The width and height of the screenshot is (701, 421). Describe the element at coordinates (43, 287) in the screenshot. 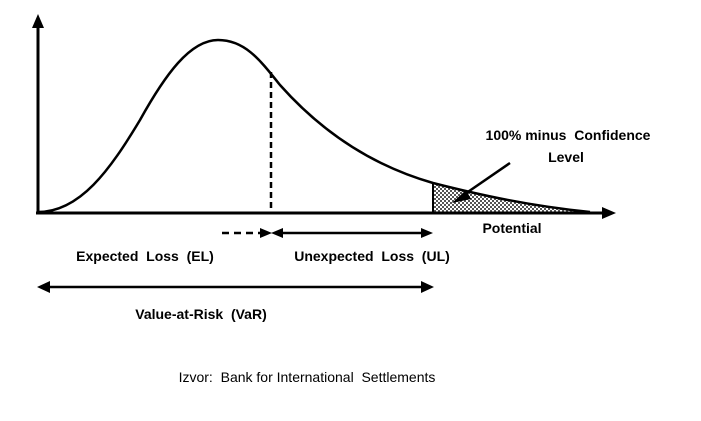

I see `var-left-arrowhead` at that location.